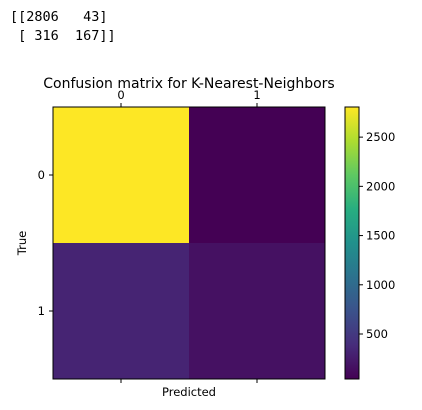 This screenshot has height=410, width=422. What do you see at coordinates (352, 243) in the screenshot?
I see `colorbar` at bounding box center [352, 243].